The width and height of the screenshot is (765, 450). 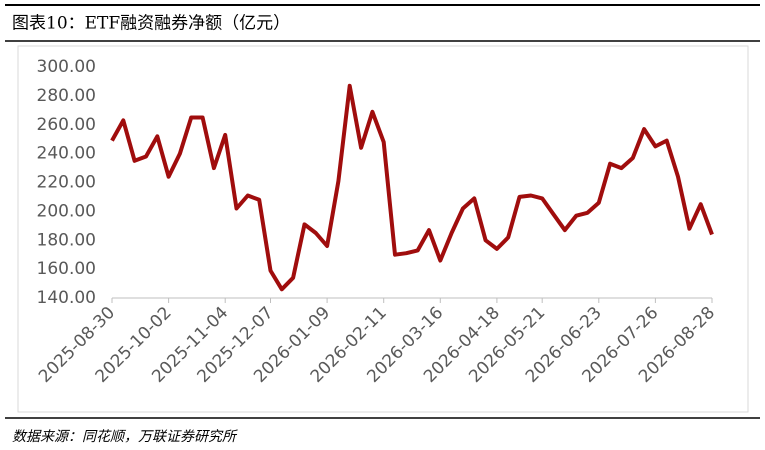 What do you see at coordinates (66, 183) in the screenshot?
I see `y-tick-label: 220.00` at bounding box center [66, 183].